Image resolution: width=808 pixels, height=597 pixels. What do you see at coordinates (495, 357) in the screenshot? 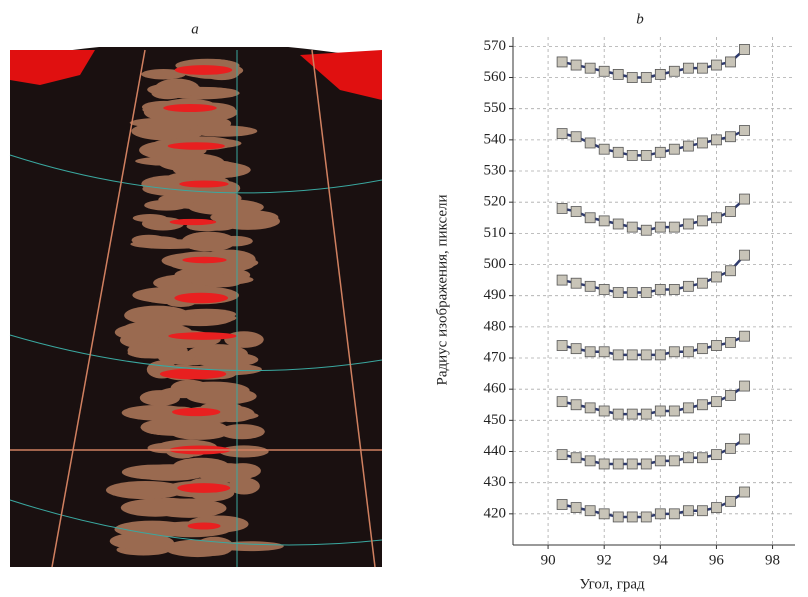
I see `y-tick-label: 470` at bounding box center [495, 357].